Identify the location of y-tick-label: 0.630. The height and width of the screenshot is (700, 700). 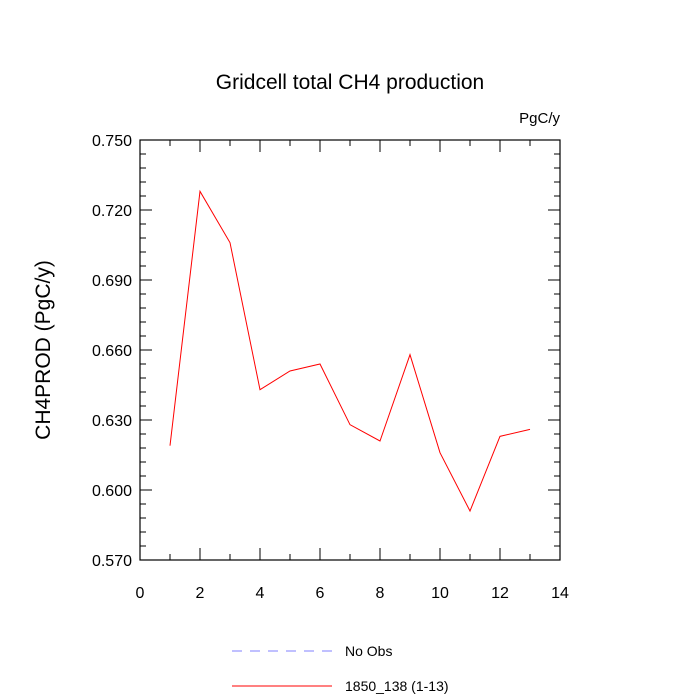
(112, 421).